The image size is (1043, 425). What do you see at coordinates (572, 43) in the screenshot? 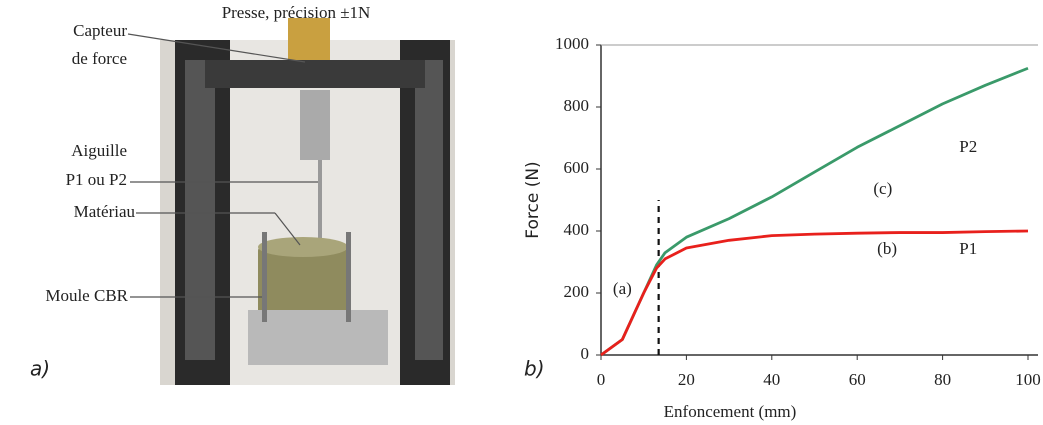
I see `y-tick-label: 1000` at bounding box center [572, 43].